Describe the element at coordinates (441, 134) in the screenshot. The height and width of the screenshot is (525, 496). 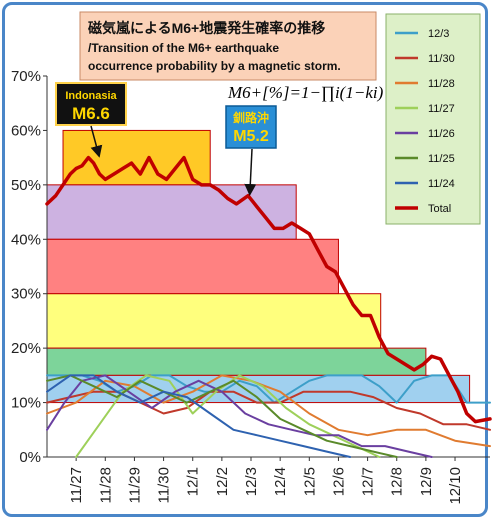
I see `legend-label: 11/26` at that location.